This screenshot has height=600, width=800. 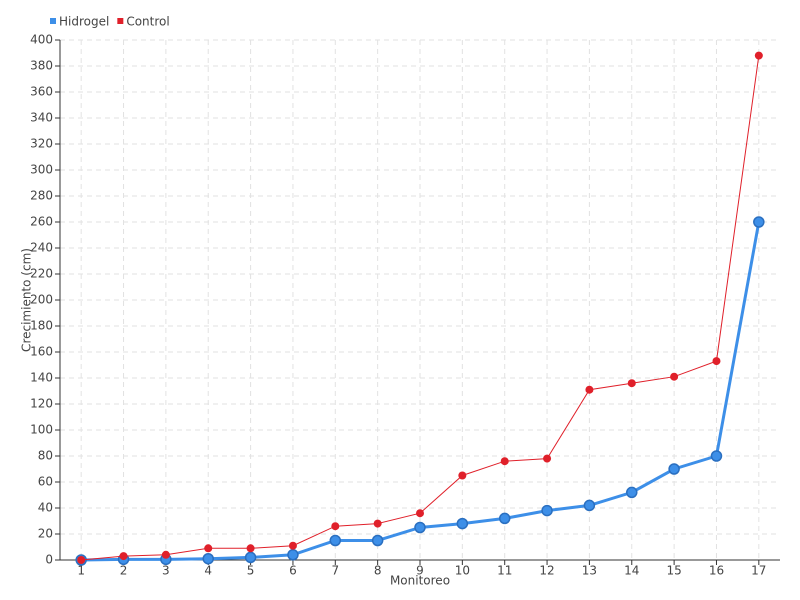 I want to click on y-tick-label: 160, so click(x=41, y=352).